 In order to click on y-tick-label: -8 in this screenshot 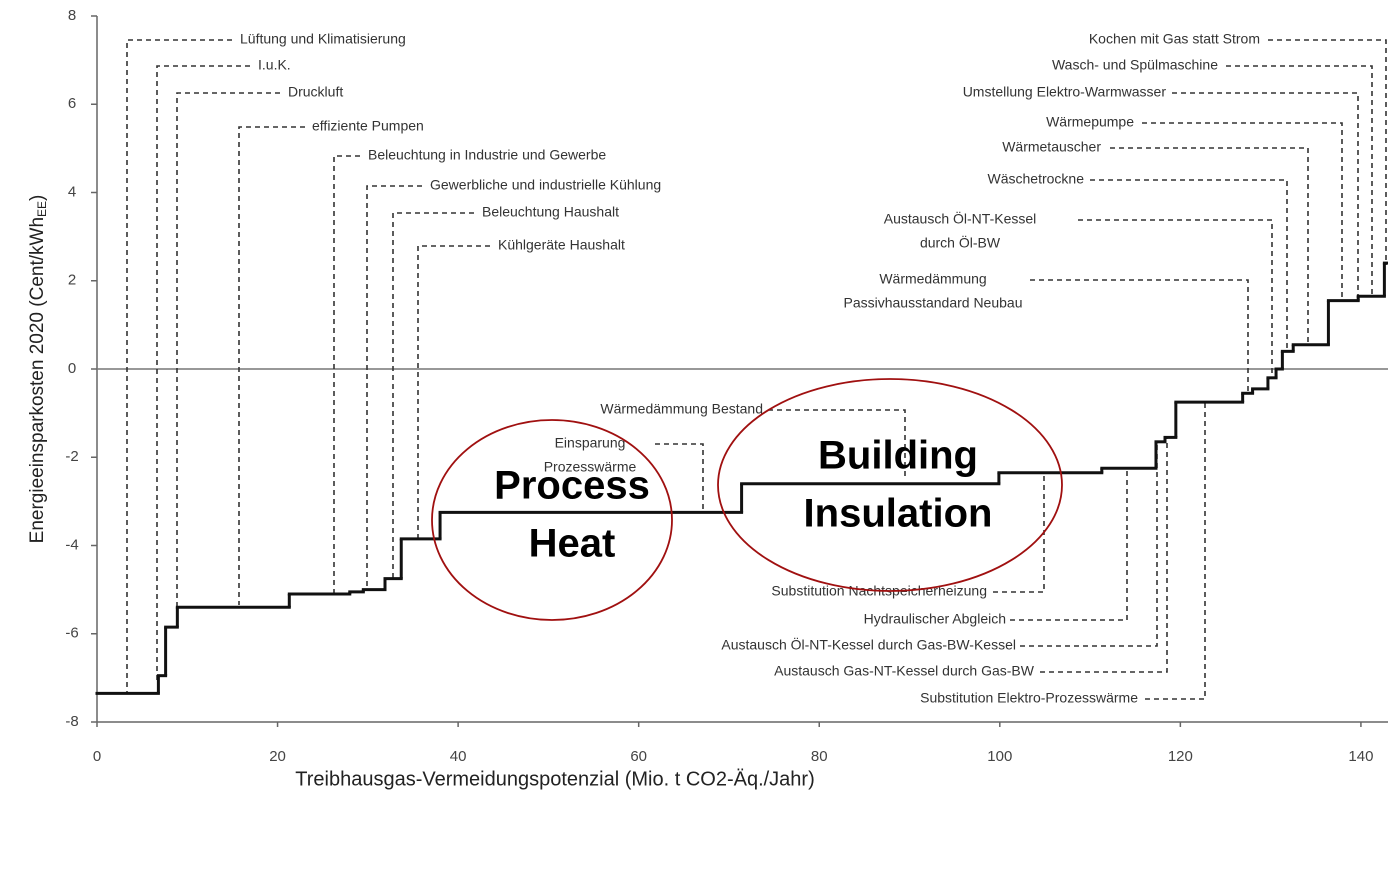, I will do `click(71, 721)`.